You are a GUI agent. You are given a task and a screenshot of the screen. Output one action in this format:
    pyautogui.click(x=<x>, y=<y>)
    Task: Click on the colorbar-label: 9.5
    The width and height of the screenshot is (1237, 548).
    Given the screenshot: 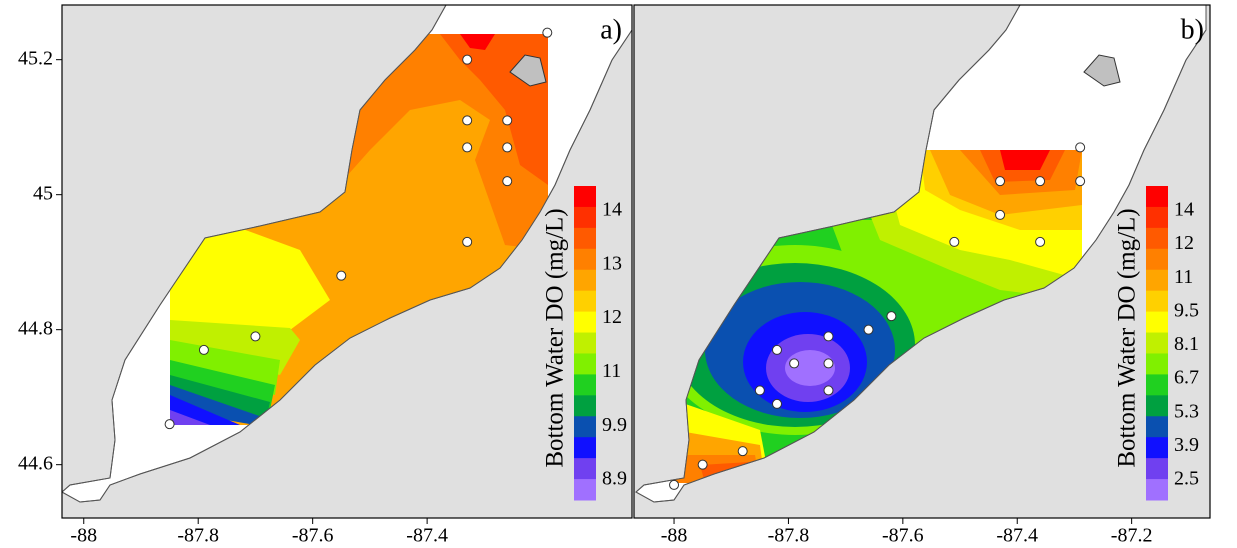 What is the action you would take?
    pyautogui.click(x=1186, y=310)
    